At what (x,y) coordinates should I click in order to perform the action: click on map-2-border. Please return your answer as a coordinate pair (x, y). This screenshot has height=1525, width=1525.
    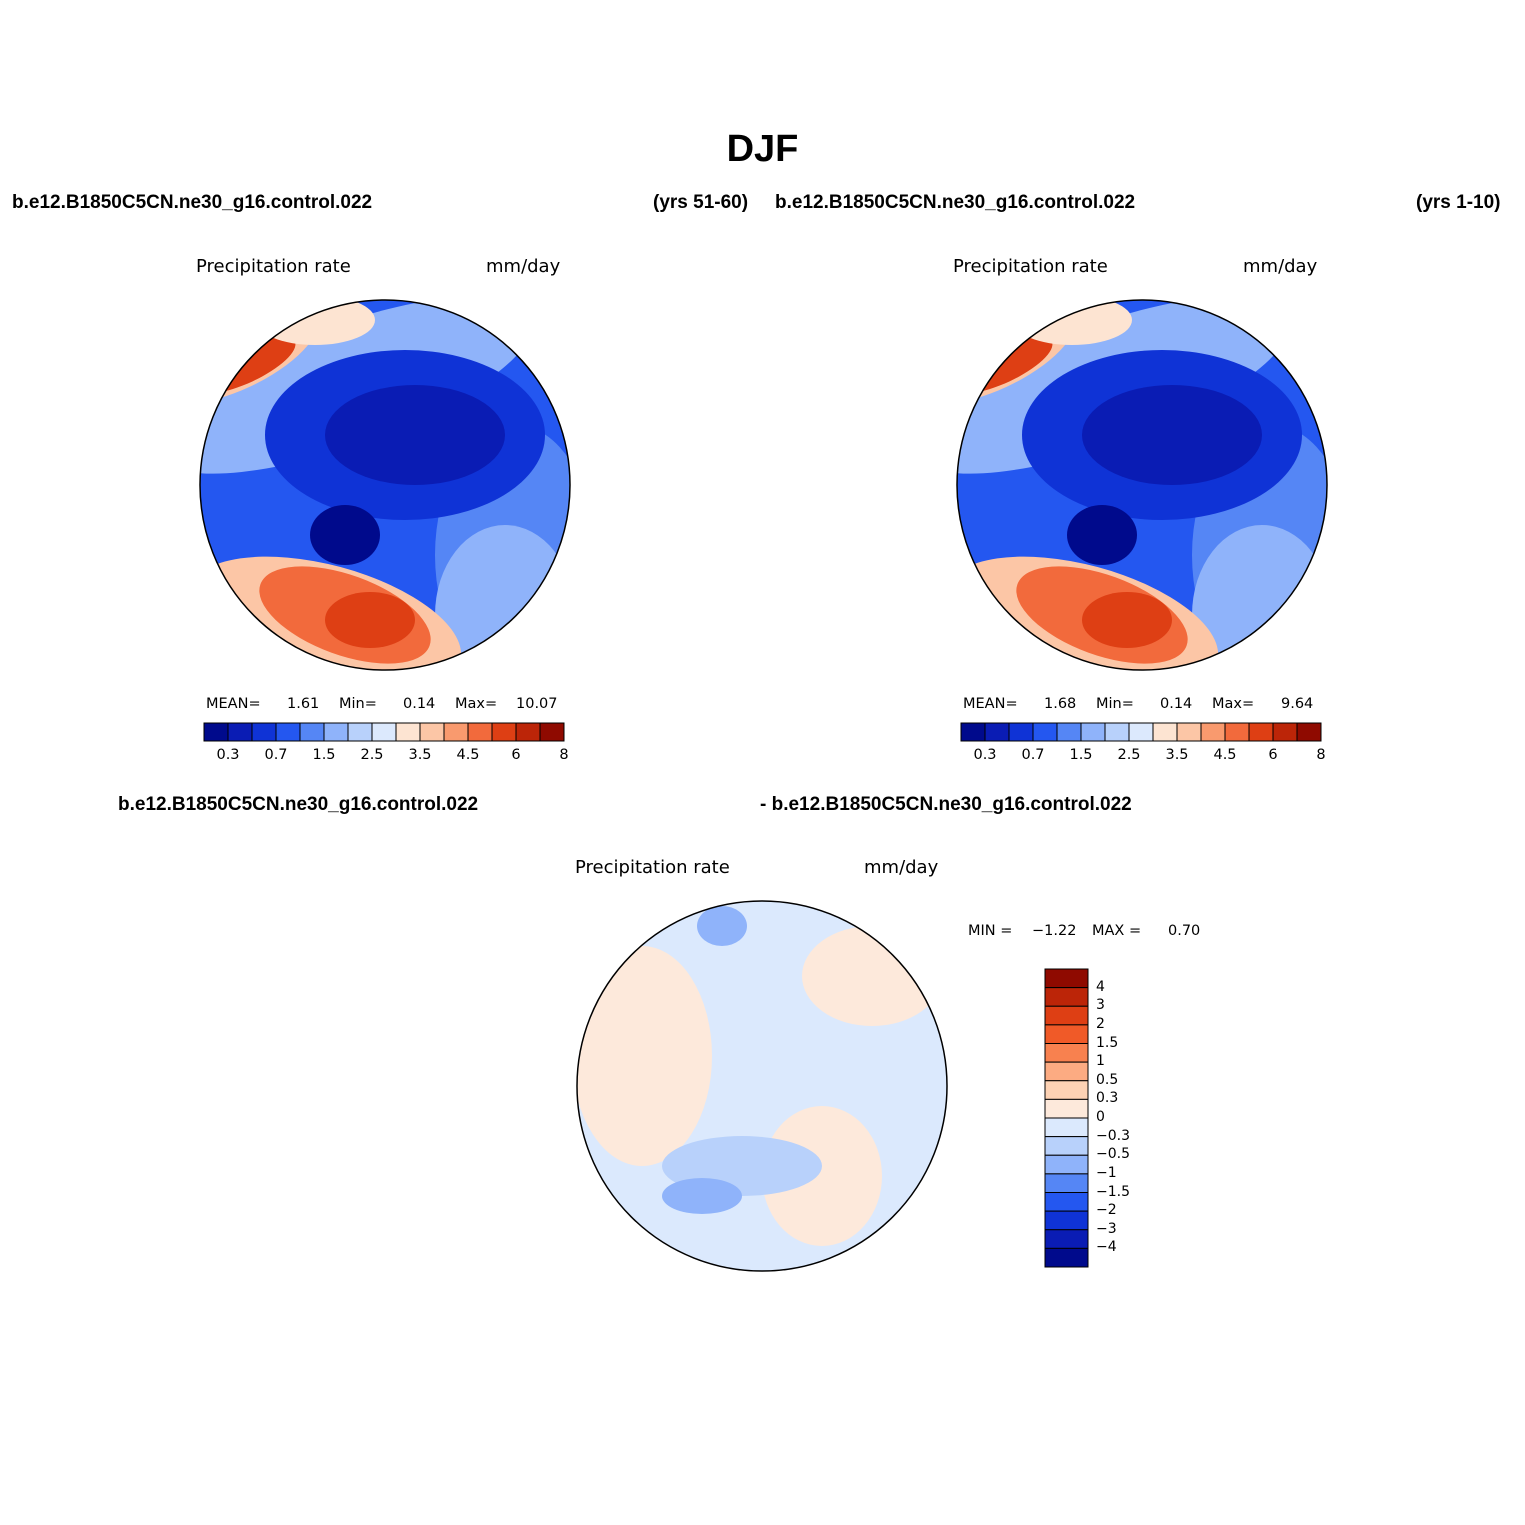
    Looking at the image, I should click on (1142, 485).